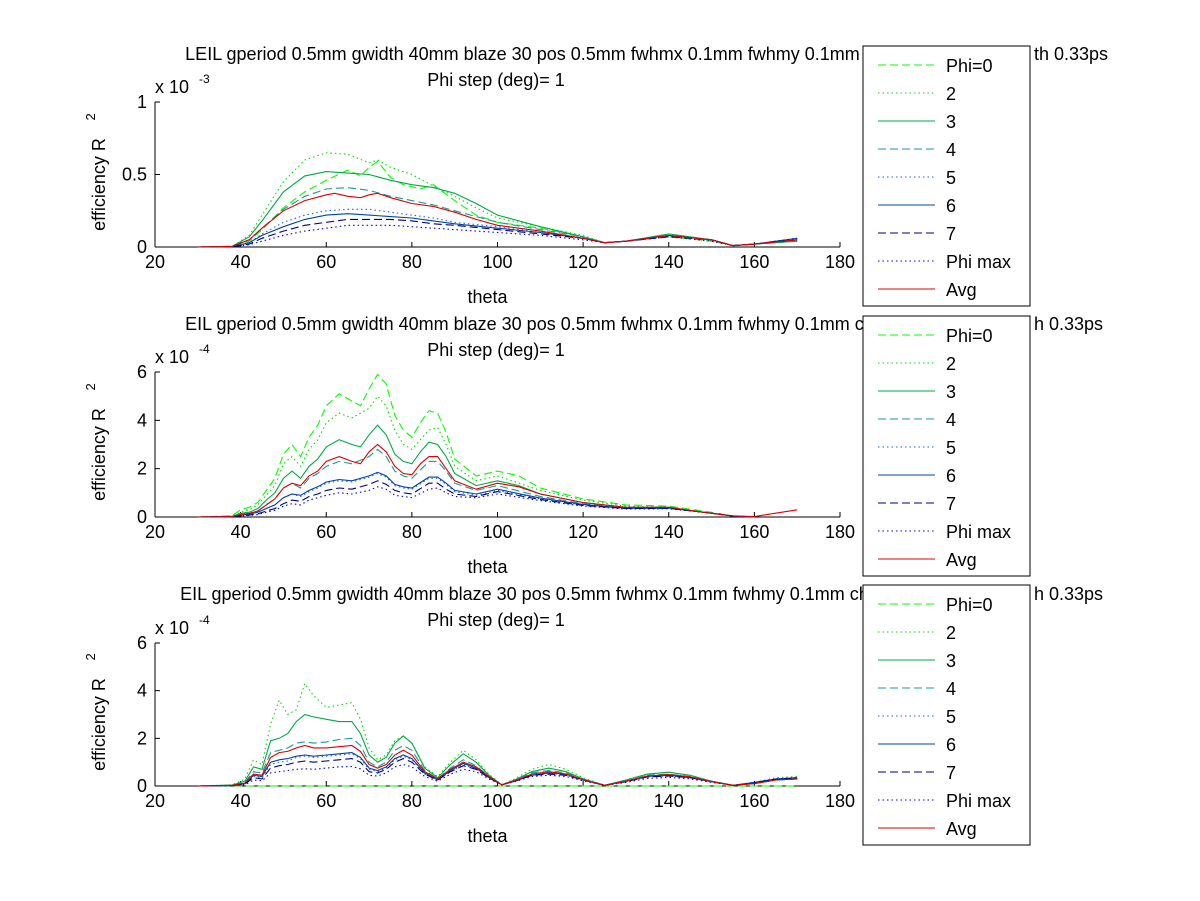 The height and width of the screenshot is (901, 1200). What do you see at coordinates (1068, 324) in the screenshot?
I see `chart-title-tail: h 0.33ps` at bounding box center [1068, 324].